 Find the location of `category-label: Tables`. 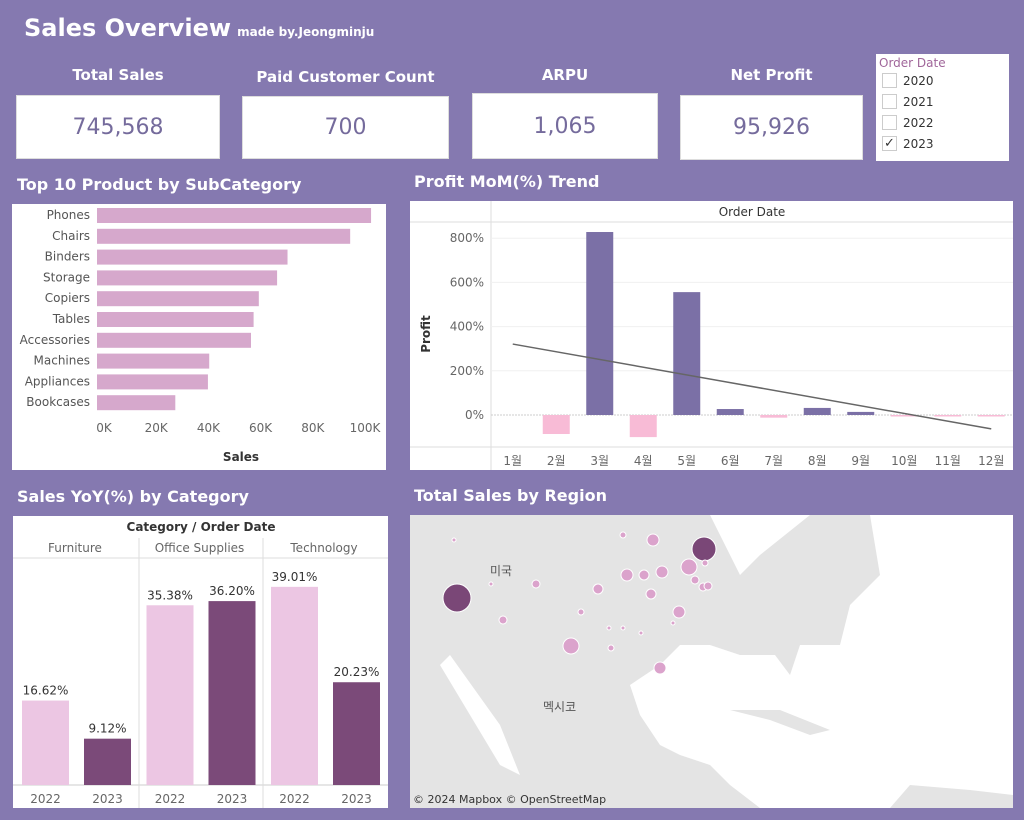

category-label: Tables is located at coordinates (71, 319).